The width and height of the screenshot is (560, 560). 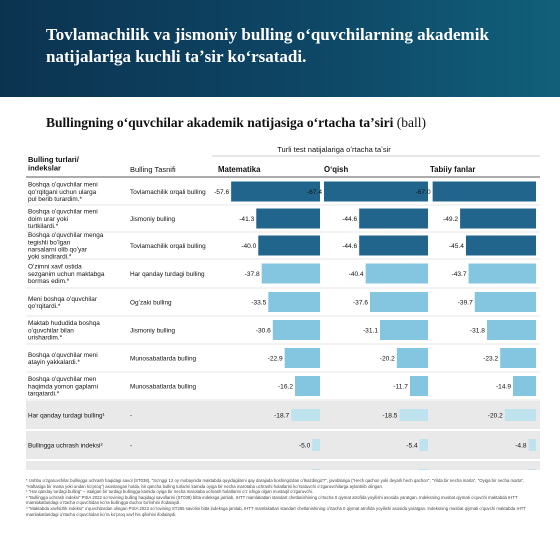 What do you see at coordinates (389, 415) in the screenshot?
I see `bar-value-label: -18.5` at bounding box center [389, 415].